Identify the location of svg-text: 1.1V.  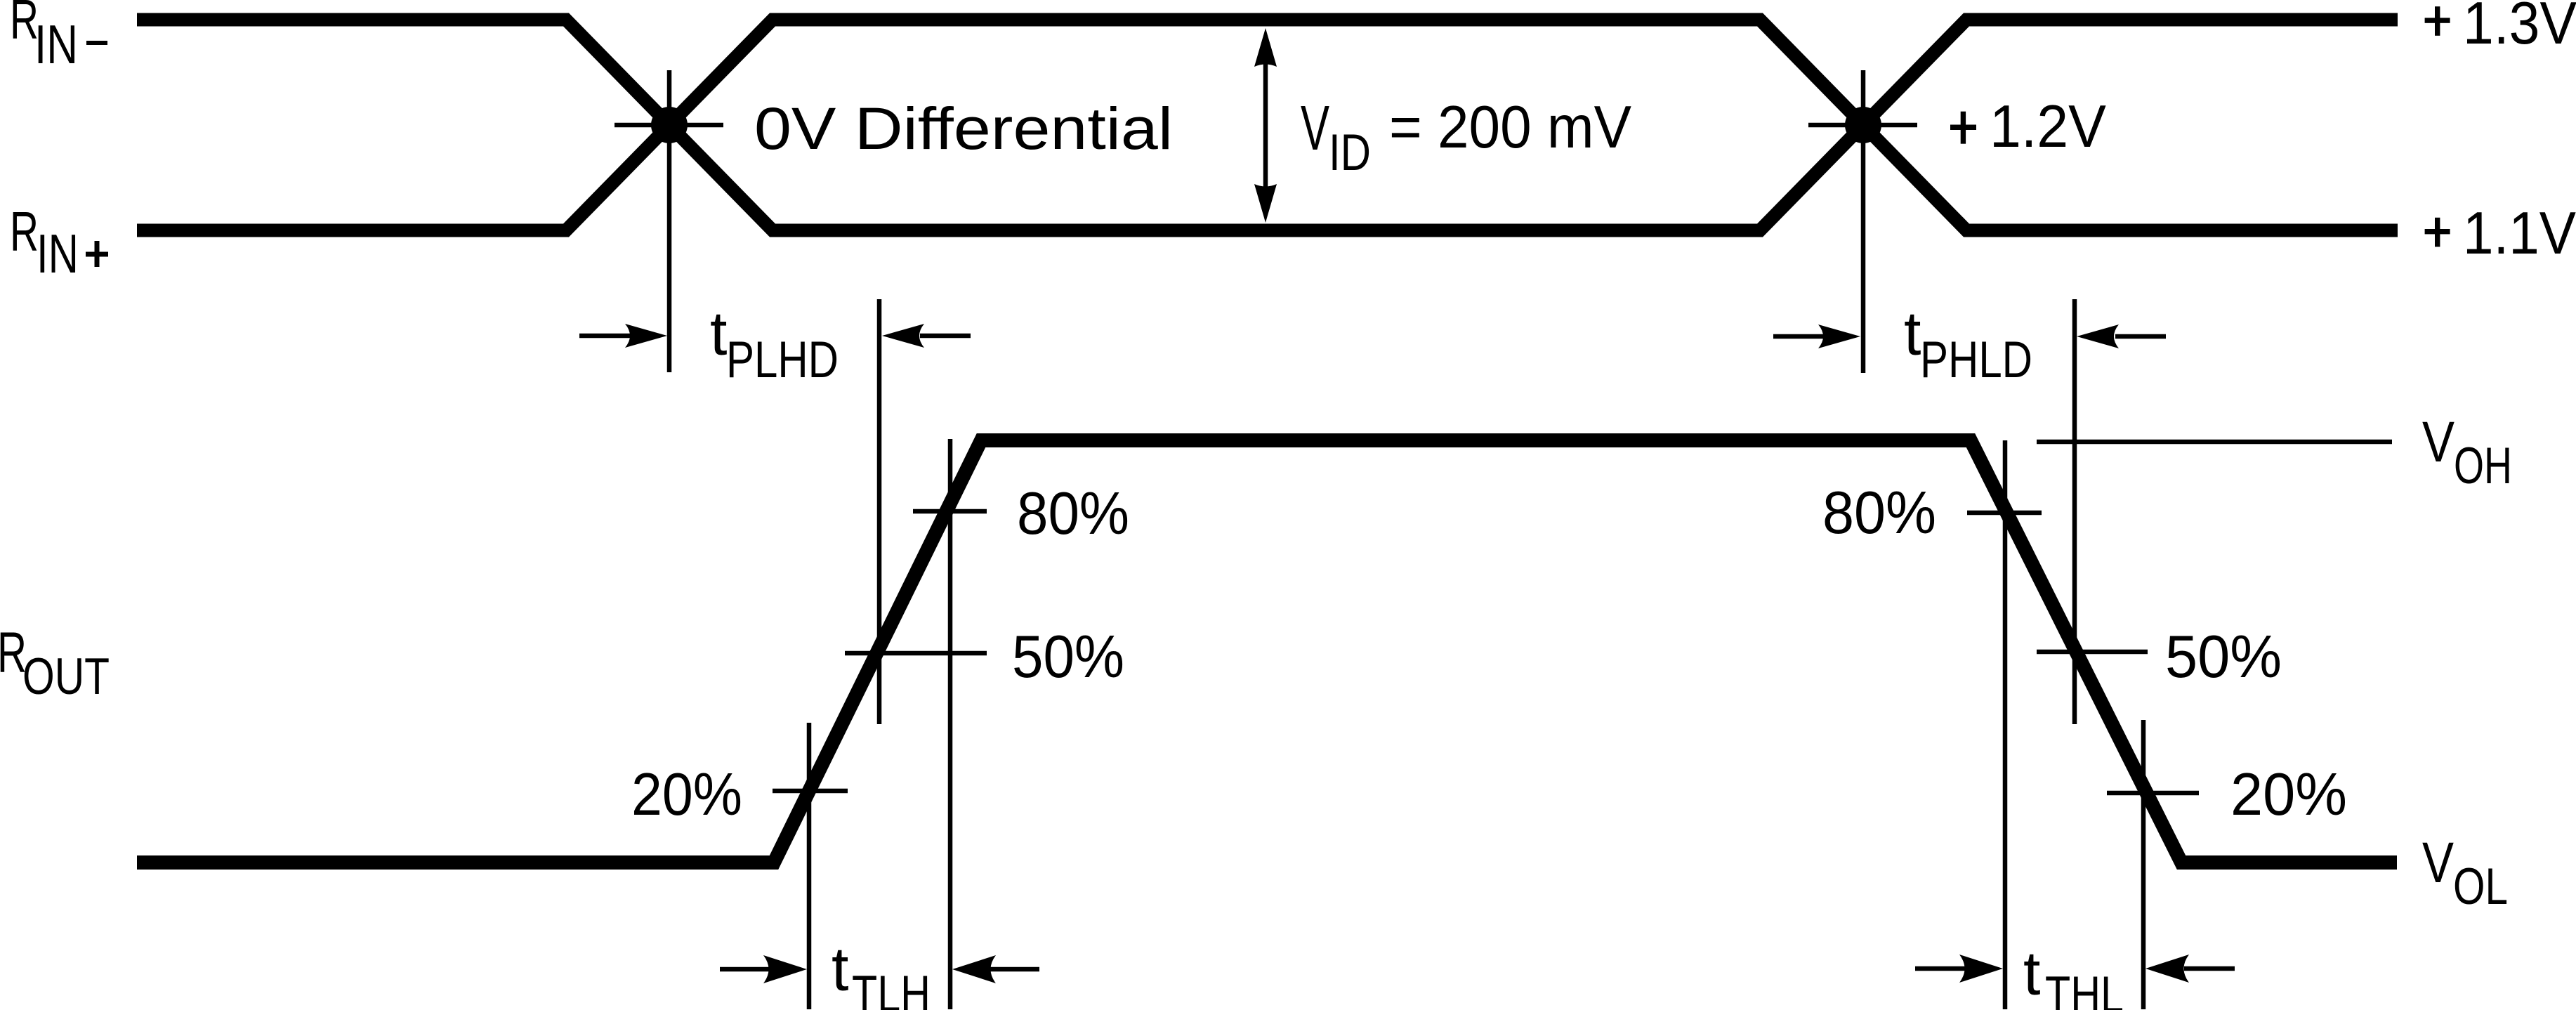
(2519, 233).